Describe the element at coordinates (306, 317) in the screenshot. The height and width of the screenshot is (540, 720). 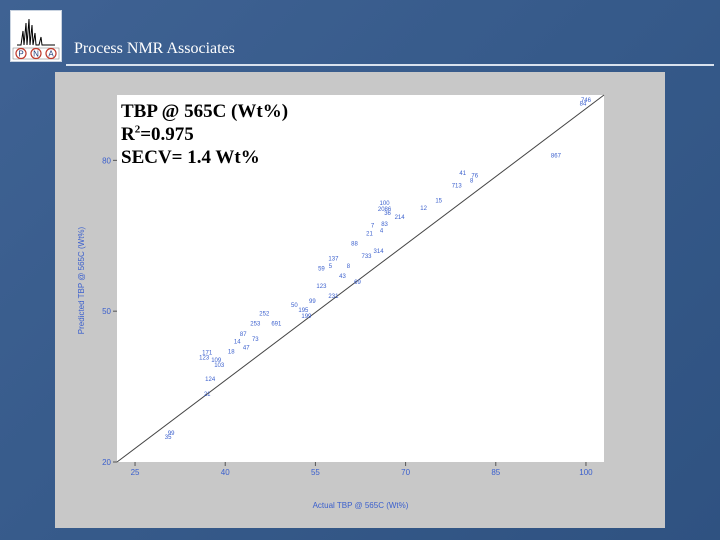
I see `data-point: 199` at that location.